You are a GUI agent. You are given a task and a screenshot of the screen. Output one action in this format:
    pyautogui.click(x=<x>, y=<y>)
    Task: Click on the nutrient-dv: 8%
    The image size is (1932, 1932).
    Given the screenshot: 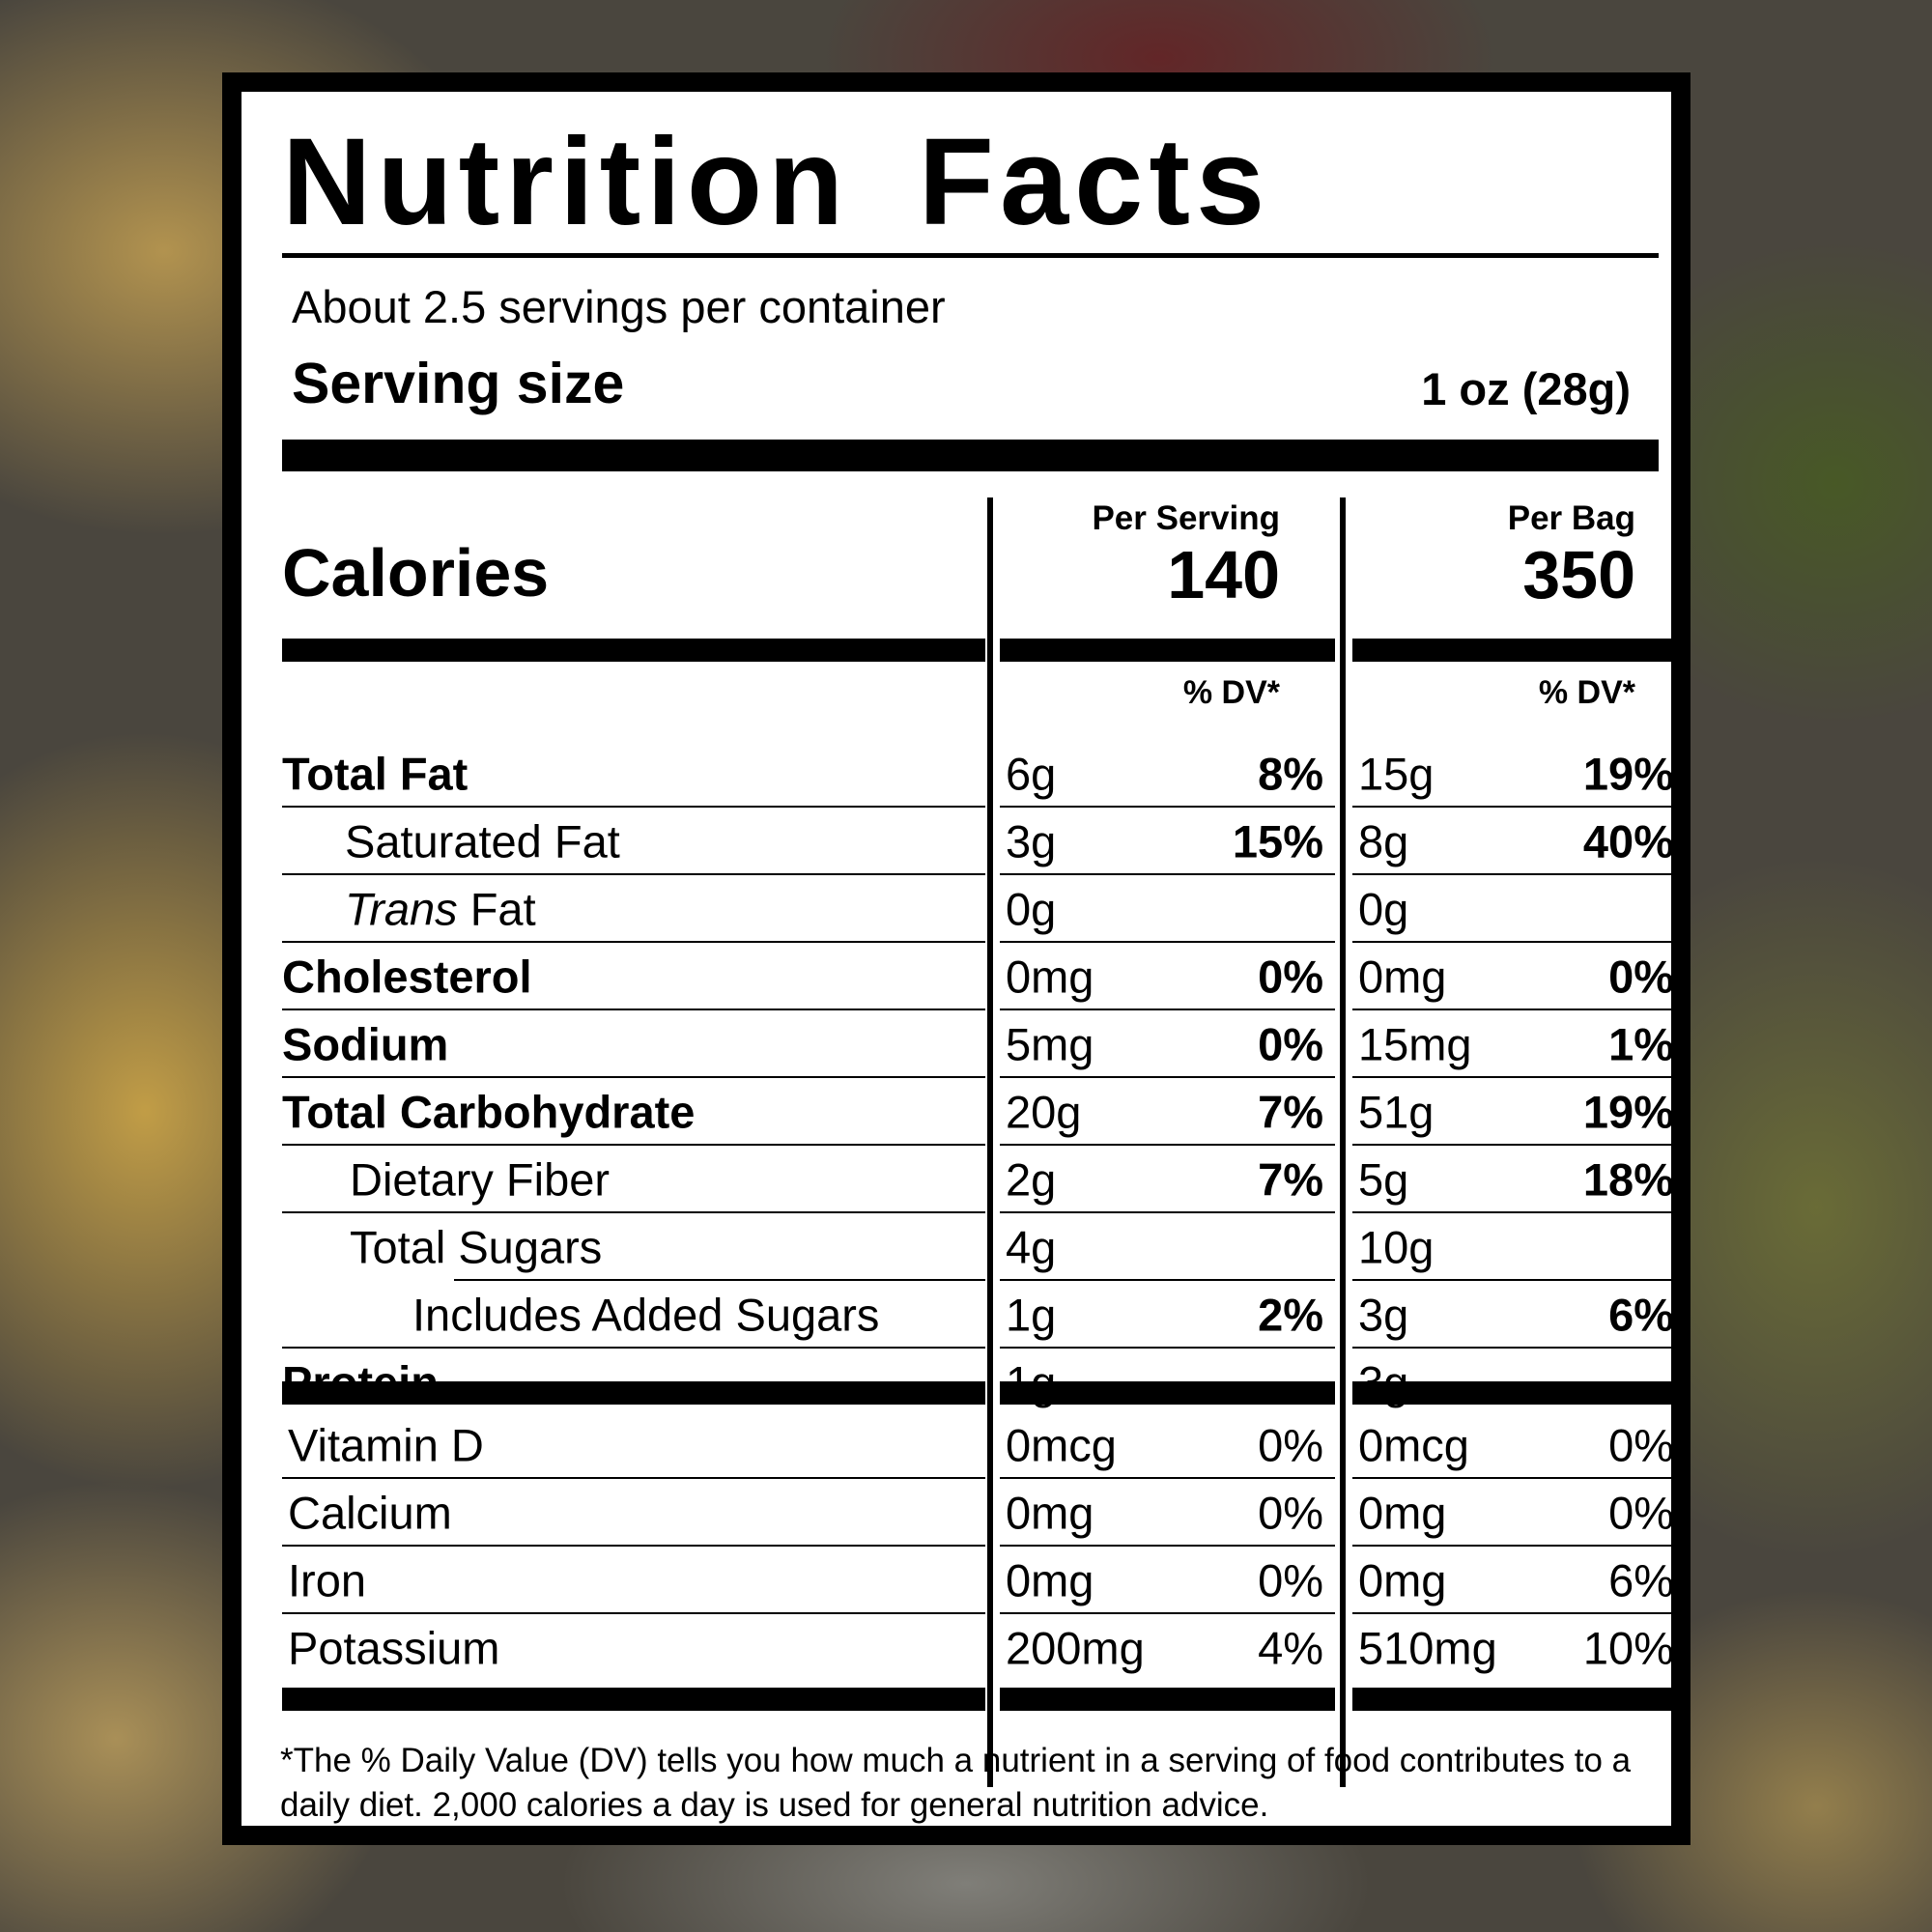 What is the action you would take?
    pyautogui.click(x=1290, y=774)
    